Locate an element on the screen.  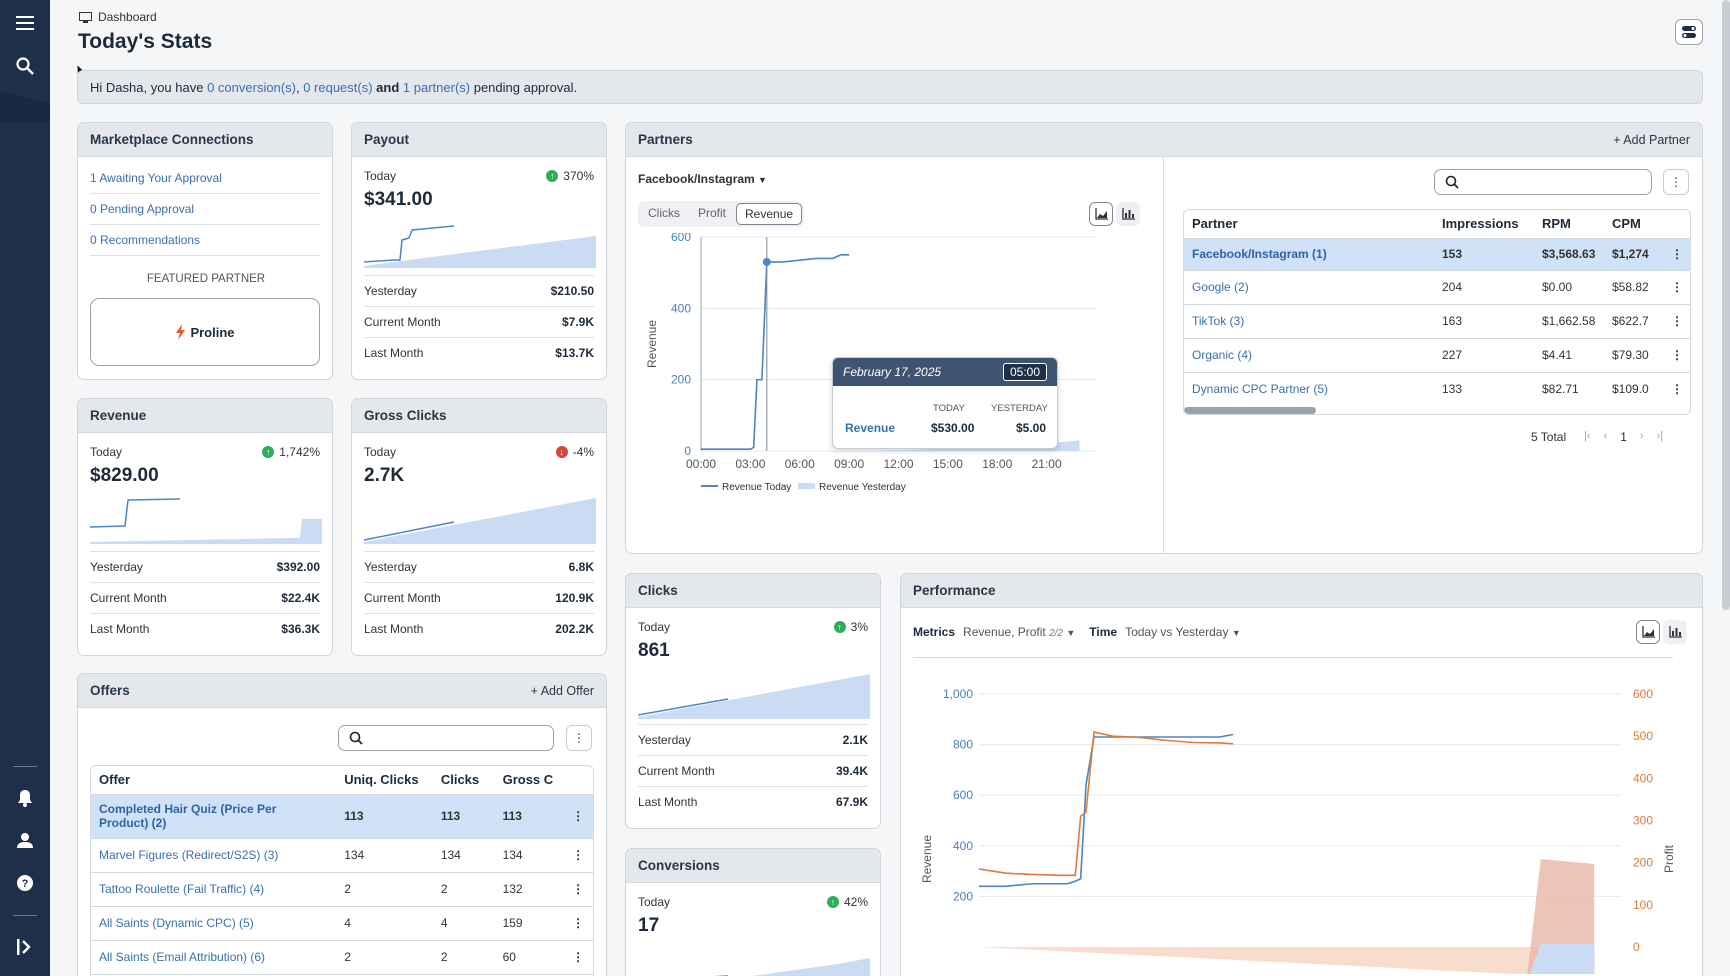
featured-partner-label: FEATURED PARTNER is located at coordinates (206, 279).